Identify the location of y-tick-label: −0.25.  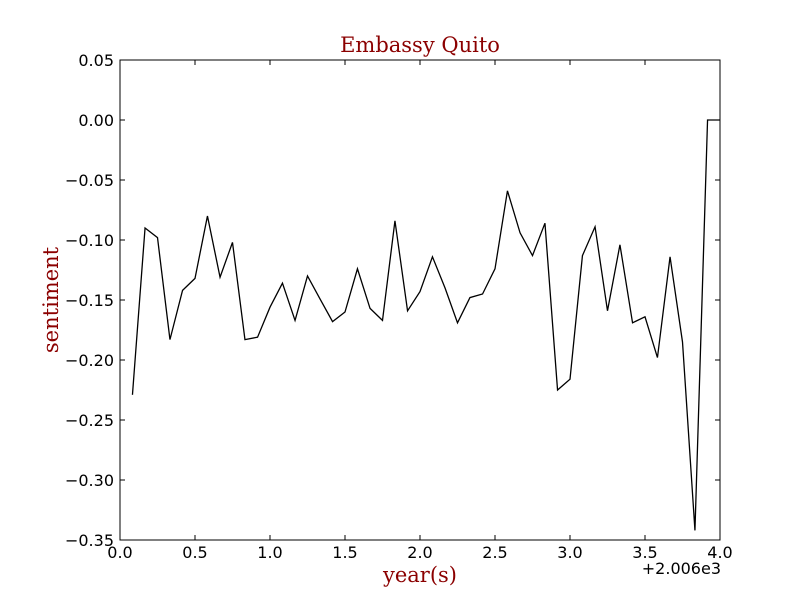
(89, 420).